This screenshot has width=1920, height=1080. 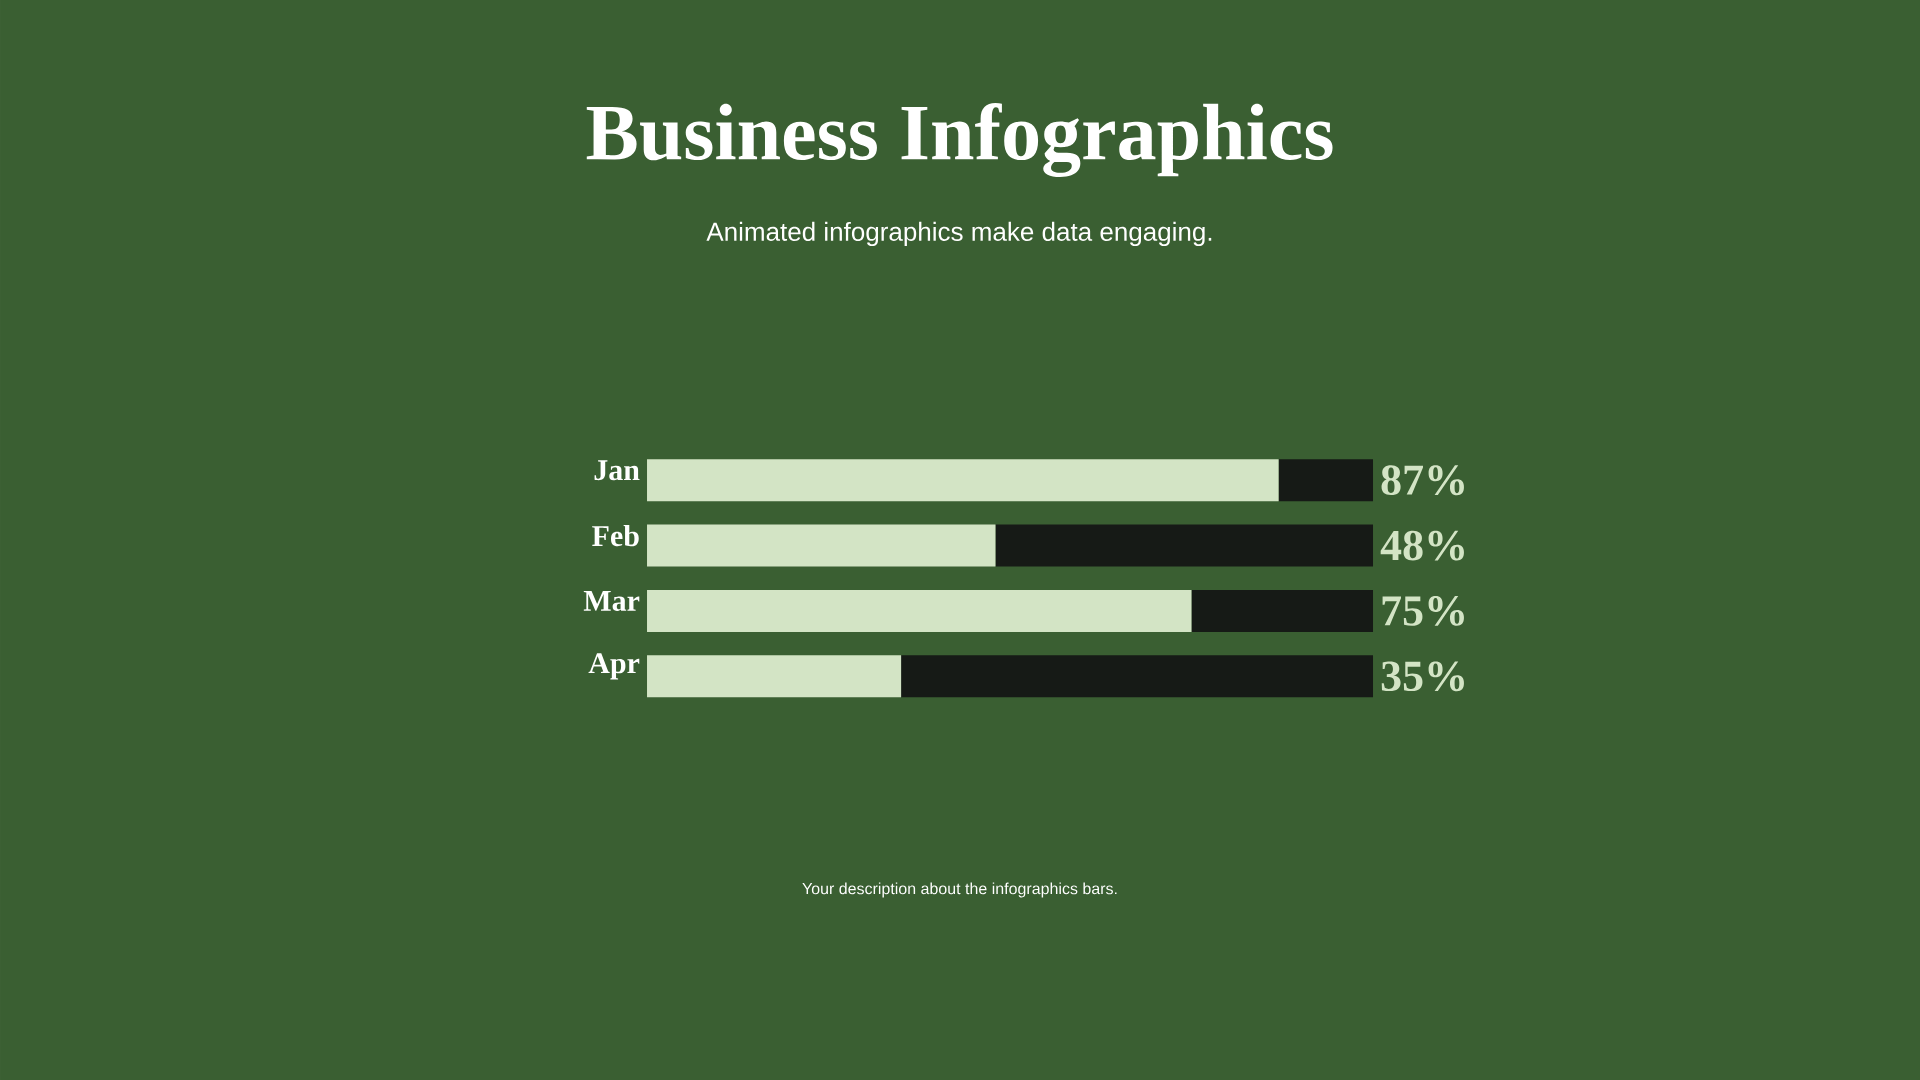 What do you see at coordinates (959, 234) in the screenshot?
I see `chart-subtitle: Animated infographics make data engaging.` at bounding box center [959, 234].